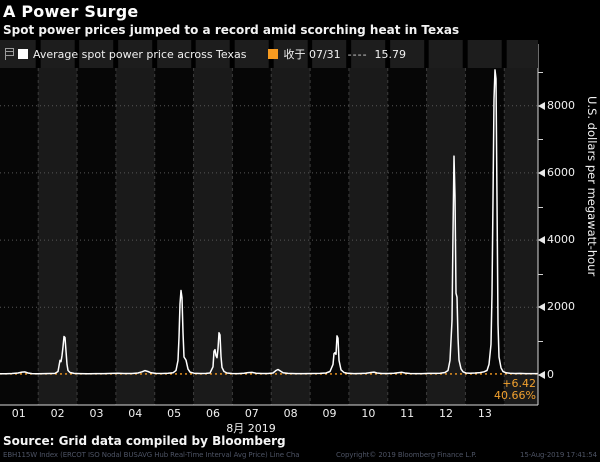 The image size is (600, 462). I want to click on x-axis-day-label: 10, so click(368, 413).